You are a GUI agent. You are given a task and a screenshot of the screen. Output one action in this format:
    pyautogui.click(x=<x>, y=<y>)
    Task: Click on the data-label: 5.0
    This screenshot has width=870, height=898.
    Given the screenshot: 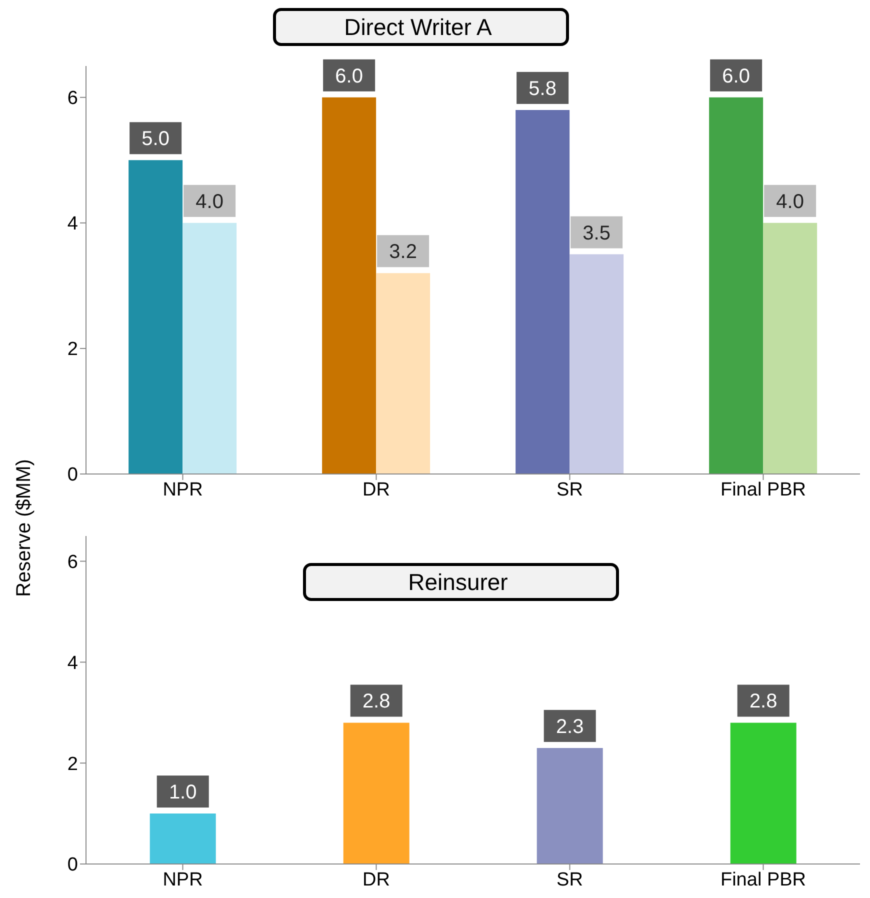 What is the action you would take?
    pyautogui.click(x=156, y=139)
    